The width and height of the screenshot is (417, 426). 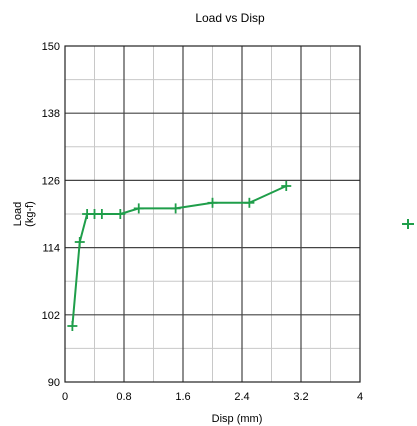 What do you see at coordinates (51, 114) in the screenshot?
I see `y-tick-label: 138` at bounding box center [51, 114].